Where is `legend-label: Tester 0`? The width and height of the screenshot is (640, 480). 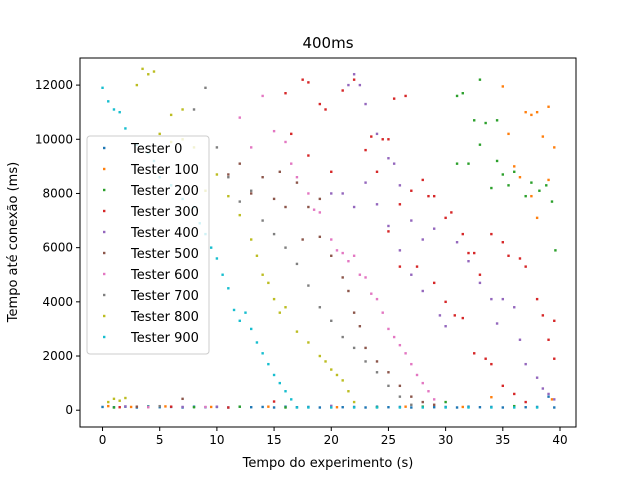 legend-label: Tester 0 is located at coordinates (156, 149).